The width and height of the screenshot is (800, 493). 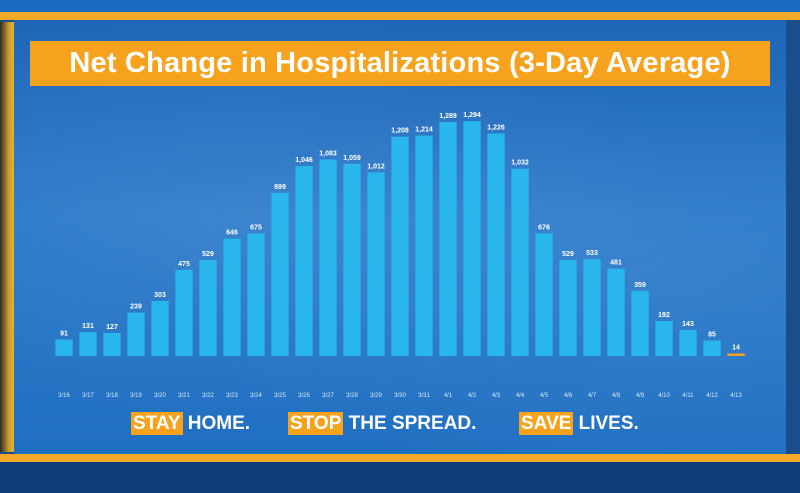 What do you see at coordinates (592, 253) in the screenshot?
I see `value-label-4/7: 533` at bounding box center [592, 253].